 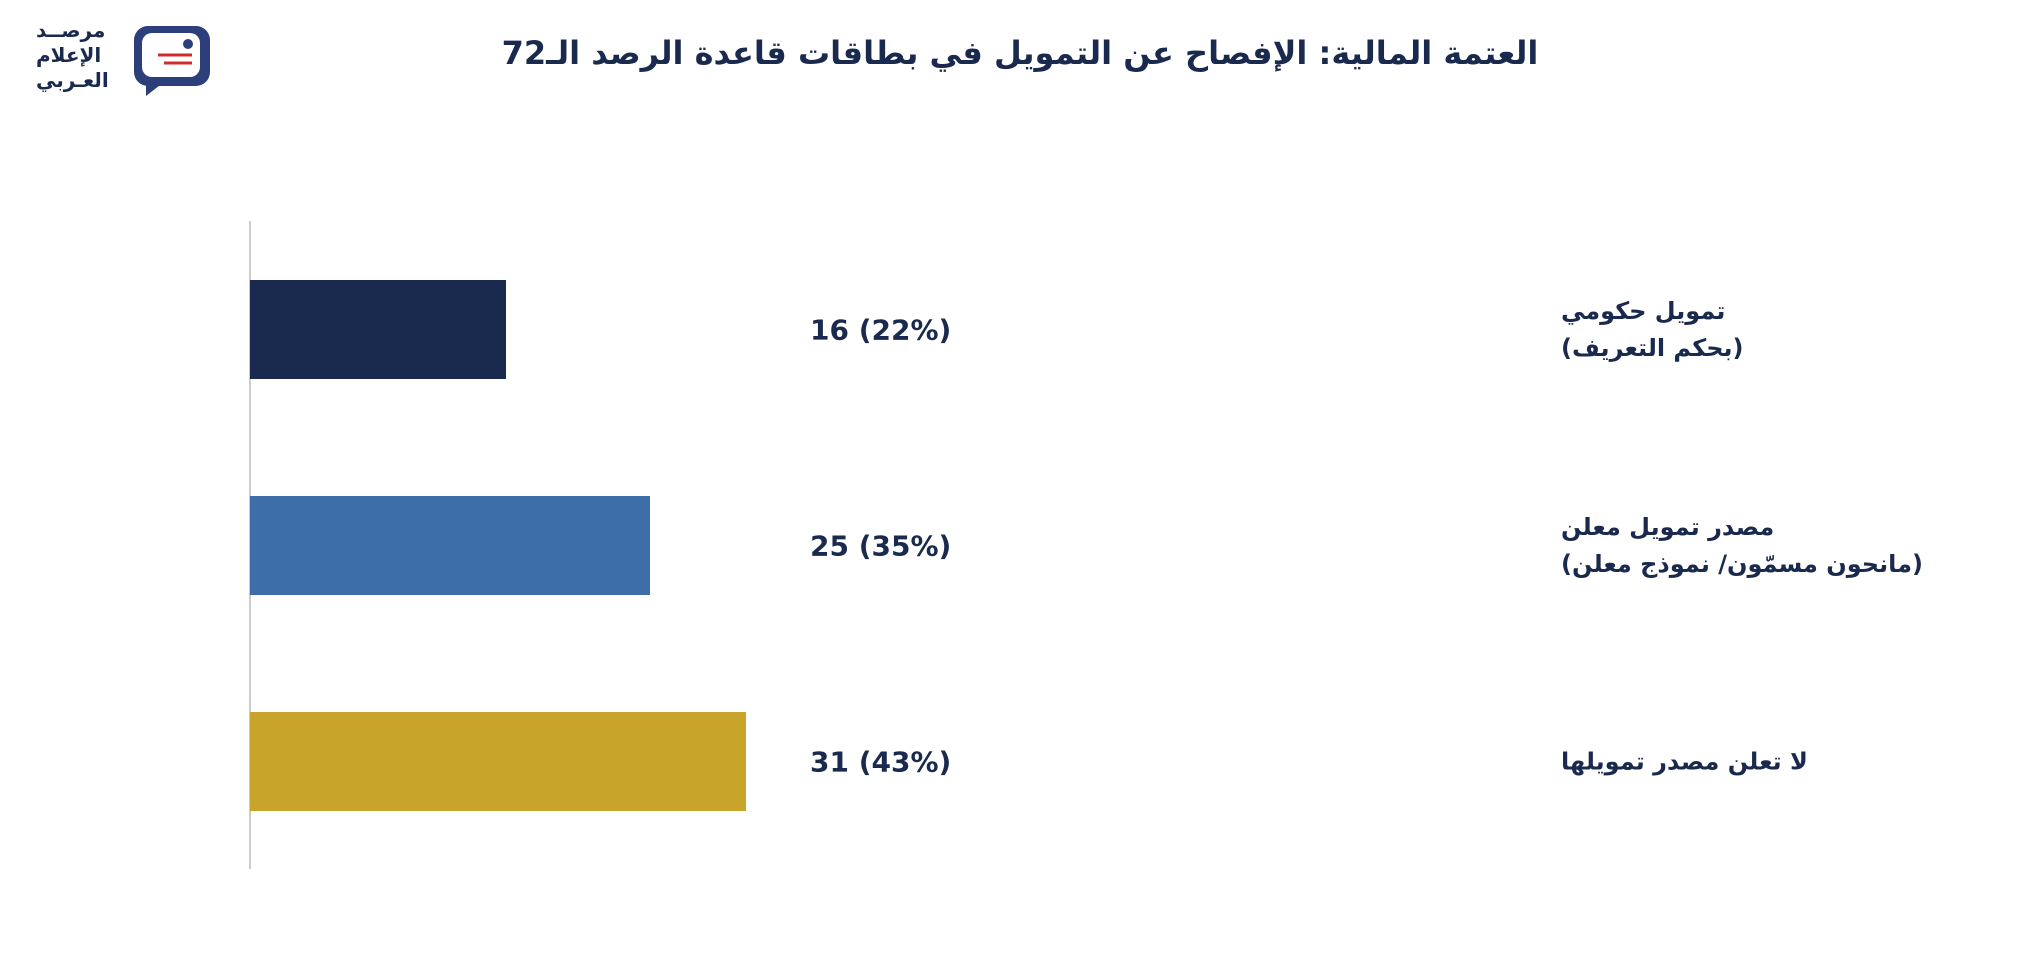 I want to click on value-label: 16 (22%), so click(x=881, y=329).